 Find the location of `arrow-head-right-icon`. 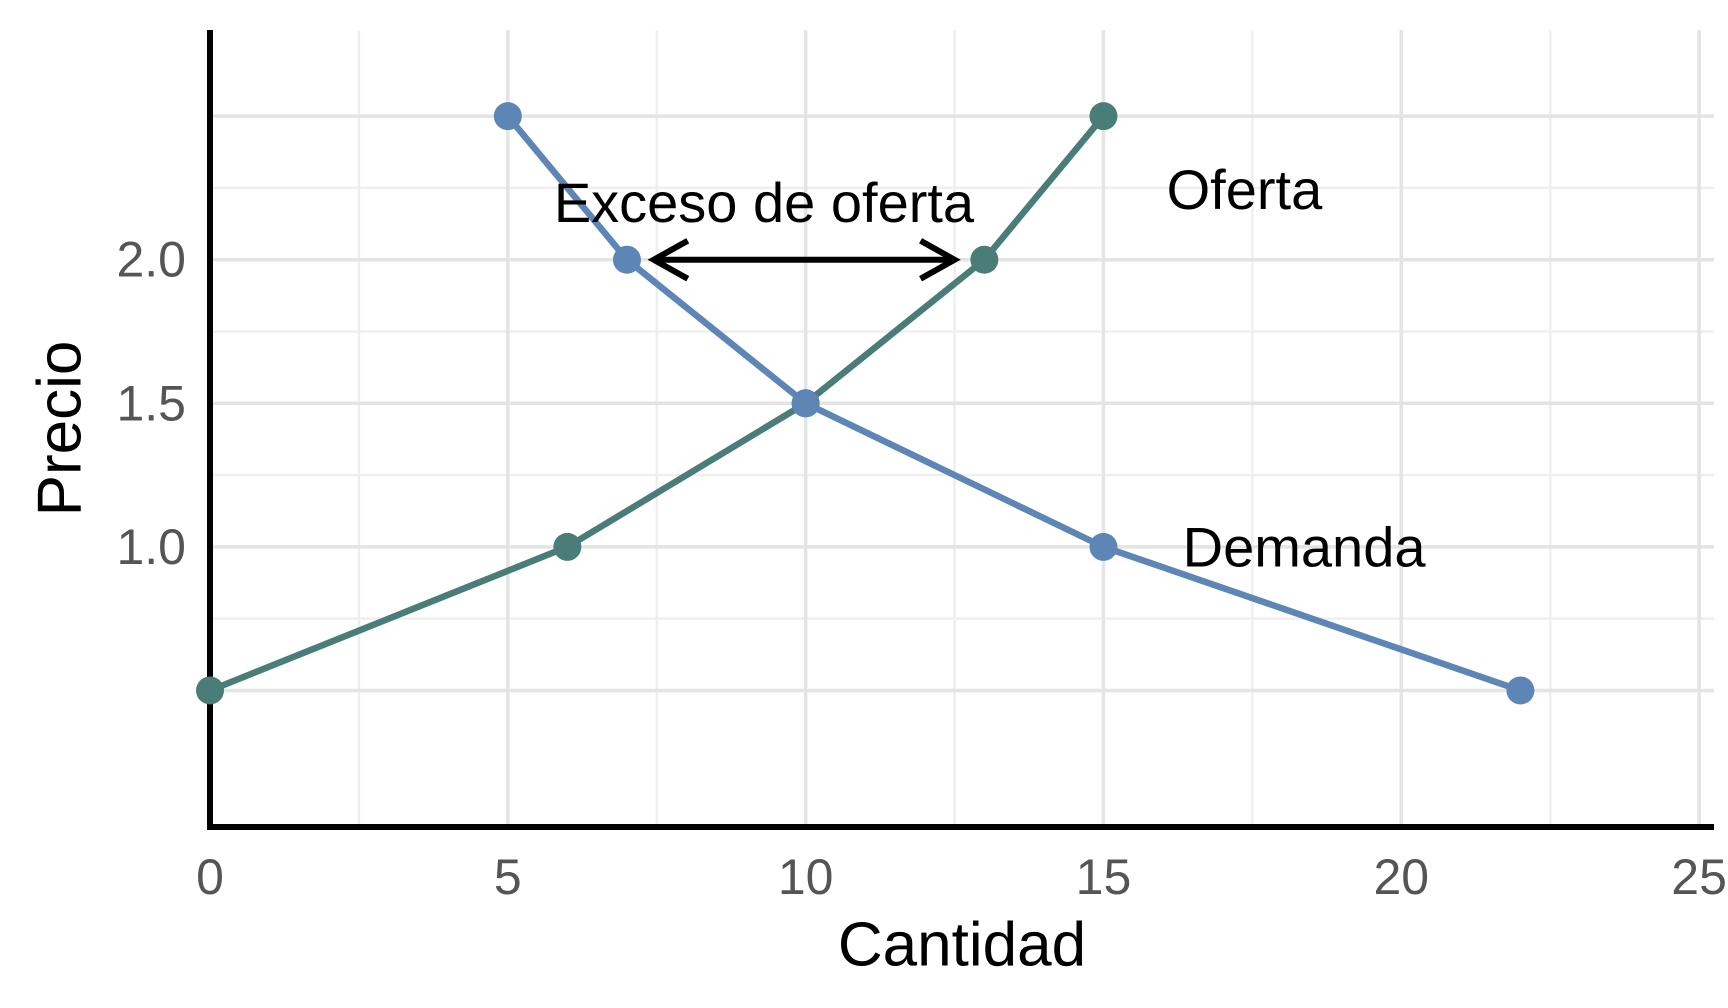

arrow-head-right-icon is located at coordinates (940, 260).